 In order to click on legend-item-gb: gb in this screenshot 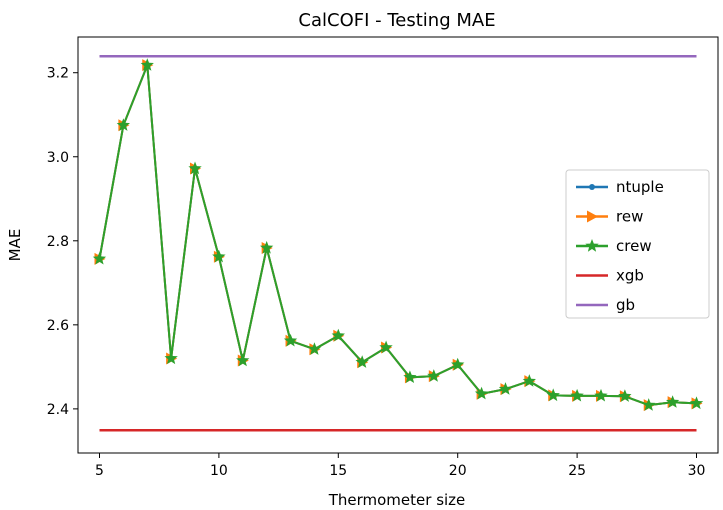, I will do `click(605, 305)`.